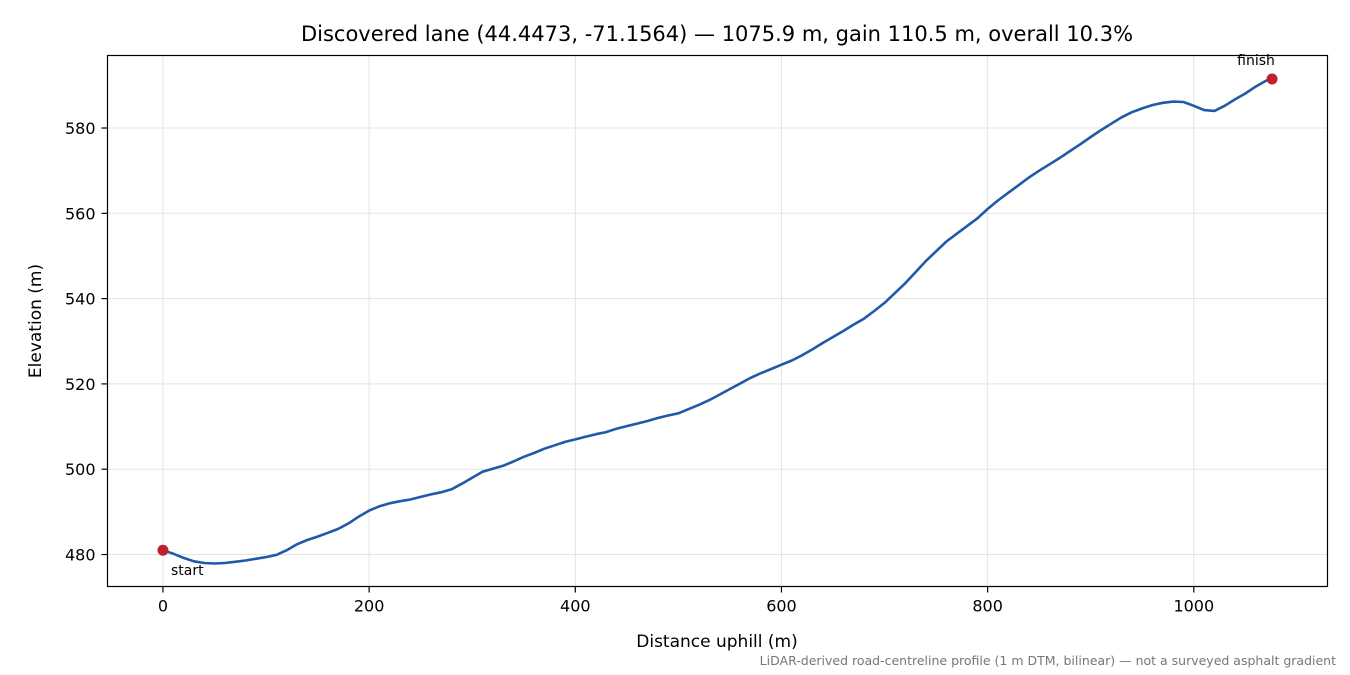 This screenshot has height=675, width=1350. What do you see at coordinates (716, 642) in the screenshot?
I see `x-axis-label: Distance uphill (m)` at bounding box center [716, 642].